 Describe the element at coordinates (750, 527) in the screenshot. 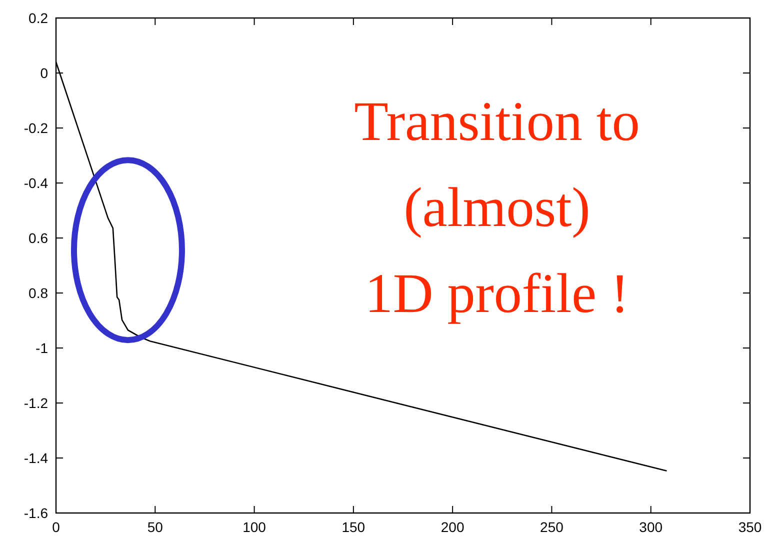

I see `x-tick-label: 350` at that location.